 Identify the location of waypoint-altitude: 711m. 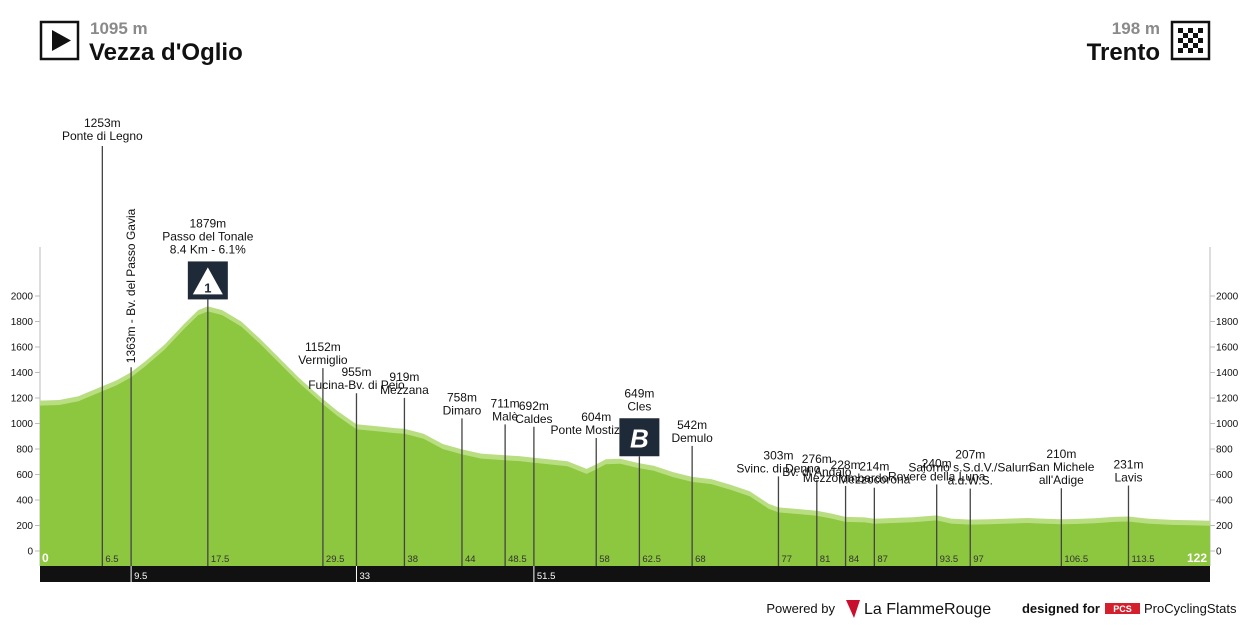
(505, 403).